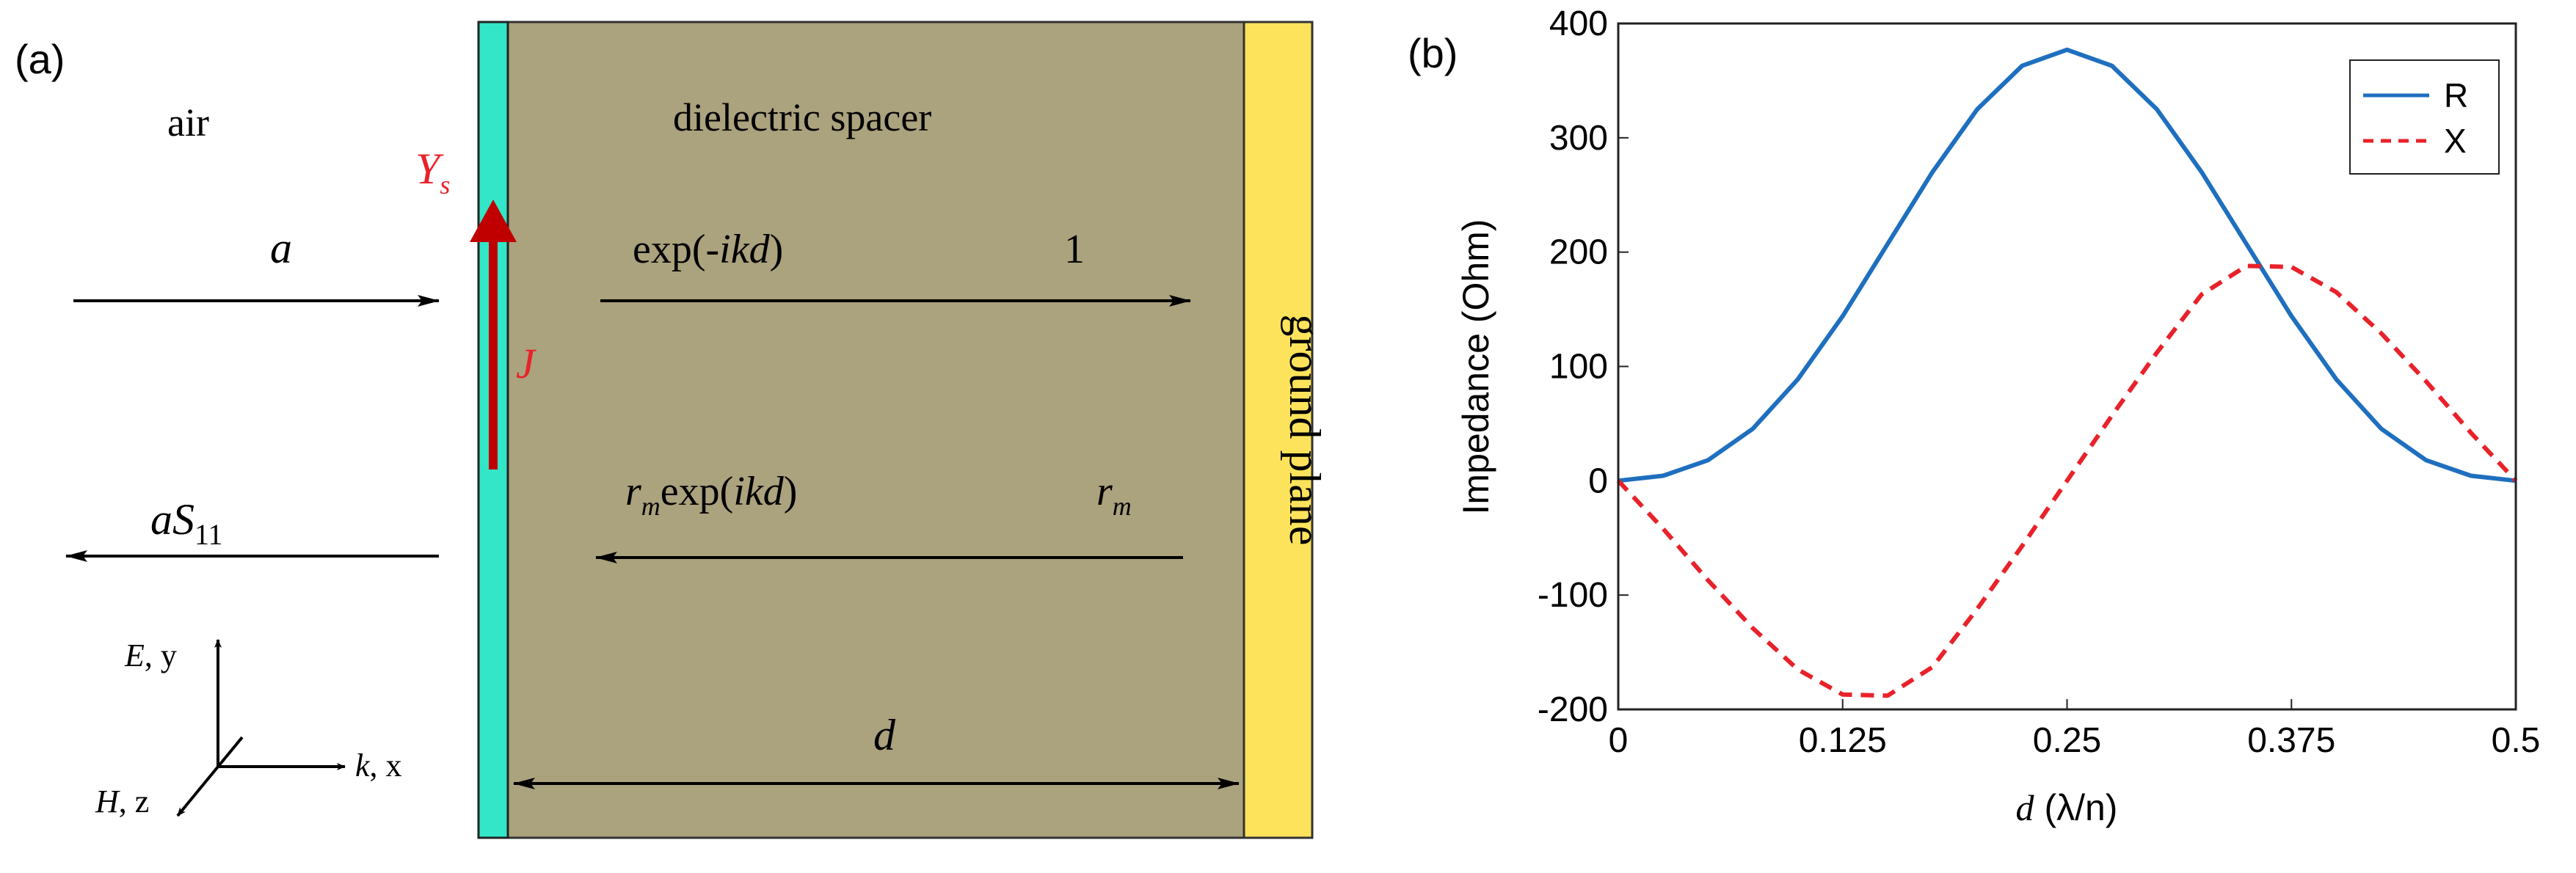 Image resolution: width=2576 pixels, height=873 pixels. Describe the element at coordinates (2455, 141) in the screenshot. I see `legend-x-label: X` at that location.